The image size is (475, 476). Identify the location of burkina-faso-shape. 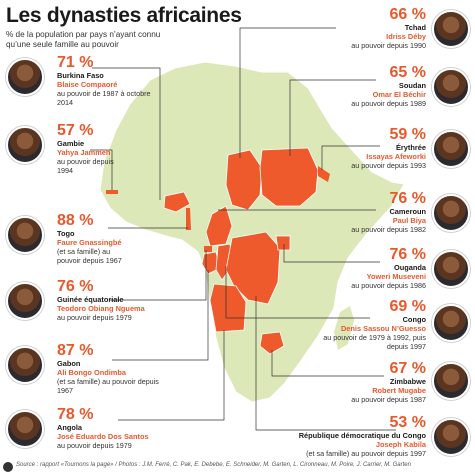
(177, 202).